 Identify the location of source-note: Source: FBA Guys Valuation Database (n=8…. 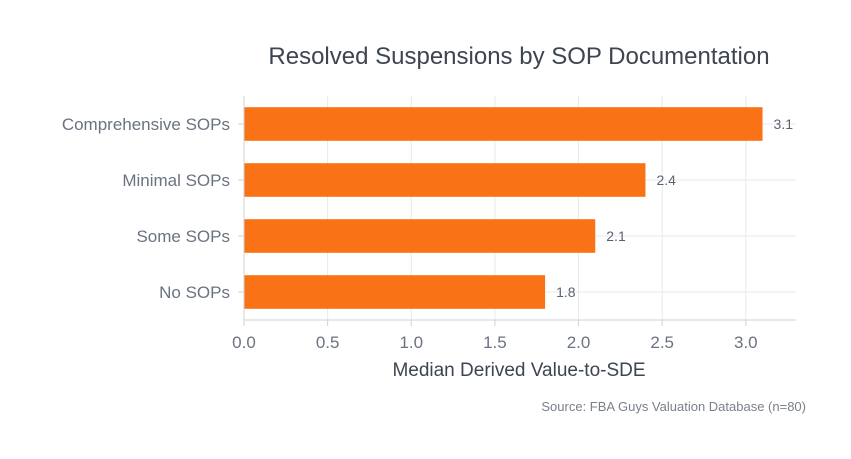
(673, 406).